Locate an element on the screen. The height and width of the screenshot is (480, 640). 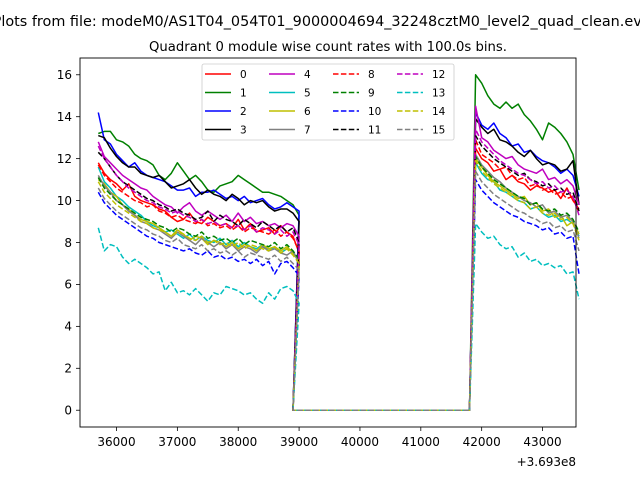
legend-label-1: 1 is located at coordinates (243, 93).